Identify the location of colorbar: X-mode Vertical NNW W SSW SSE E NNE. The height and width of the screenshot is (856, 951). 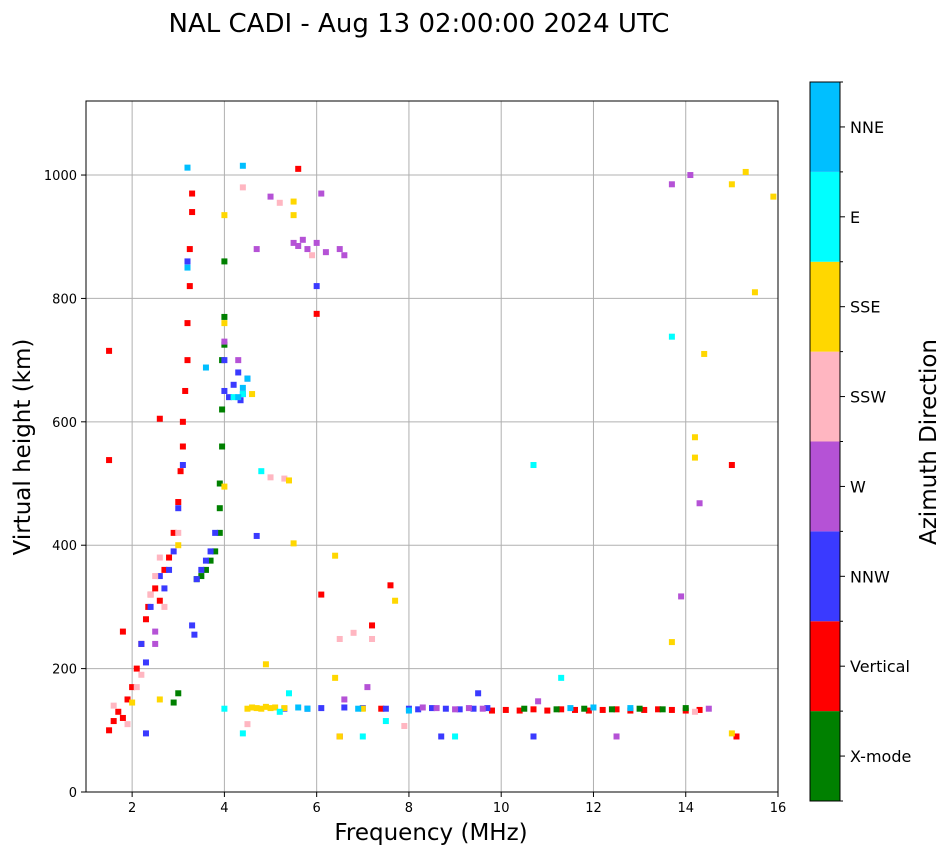
(860, 441).